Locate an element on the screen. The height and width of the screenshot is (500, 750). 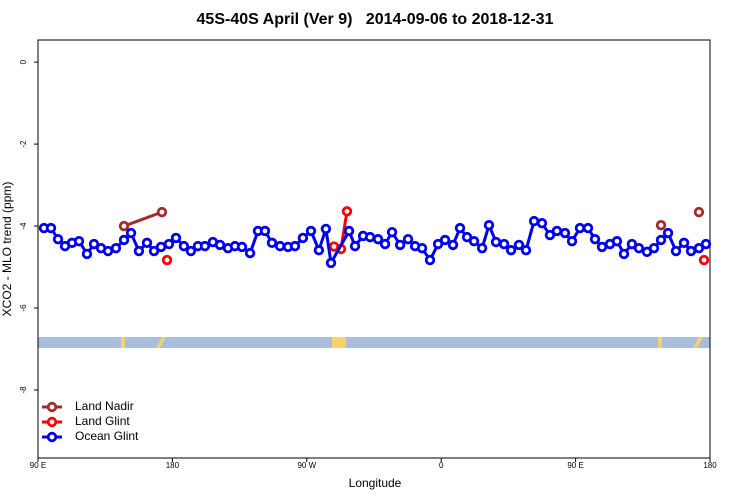
ocean-band is located at coordinates (374, 342).